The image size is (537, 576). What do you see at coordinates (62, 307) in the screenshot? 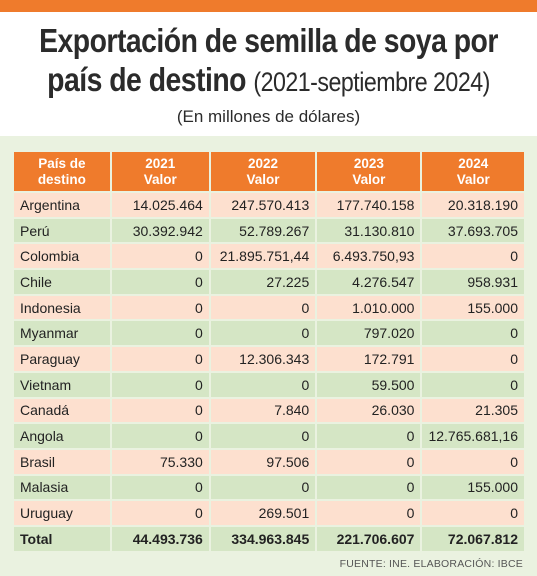
I see `country-cell: Indonesia` at bounding box center [62, 307].